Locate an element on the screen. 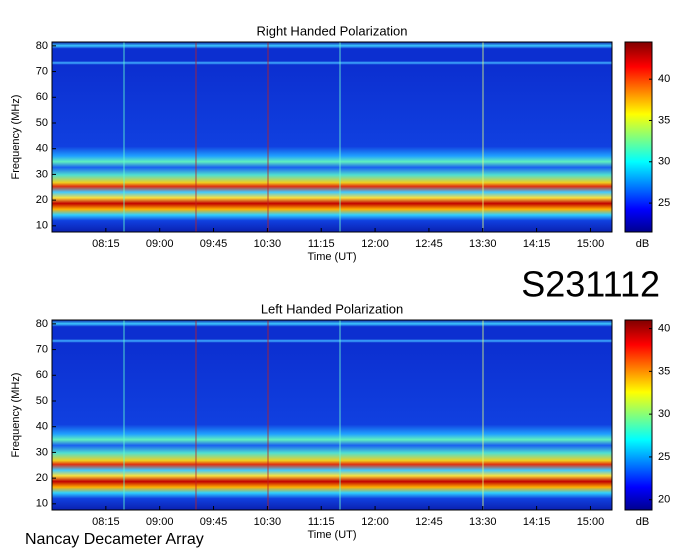 The height and width of the screenshot is (552, 680). footer: Nancay Decameter Array is located at coordinates (114, 539).